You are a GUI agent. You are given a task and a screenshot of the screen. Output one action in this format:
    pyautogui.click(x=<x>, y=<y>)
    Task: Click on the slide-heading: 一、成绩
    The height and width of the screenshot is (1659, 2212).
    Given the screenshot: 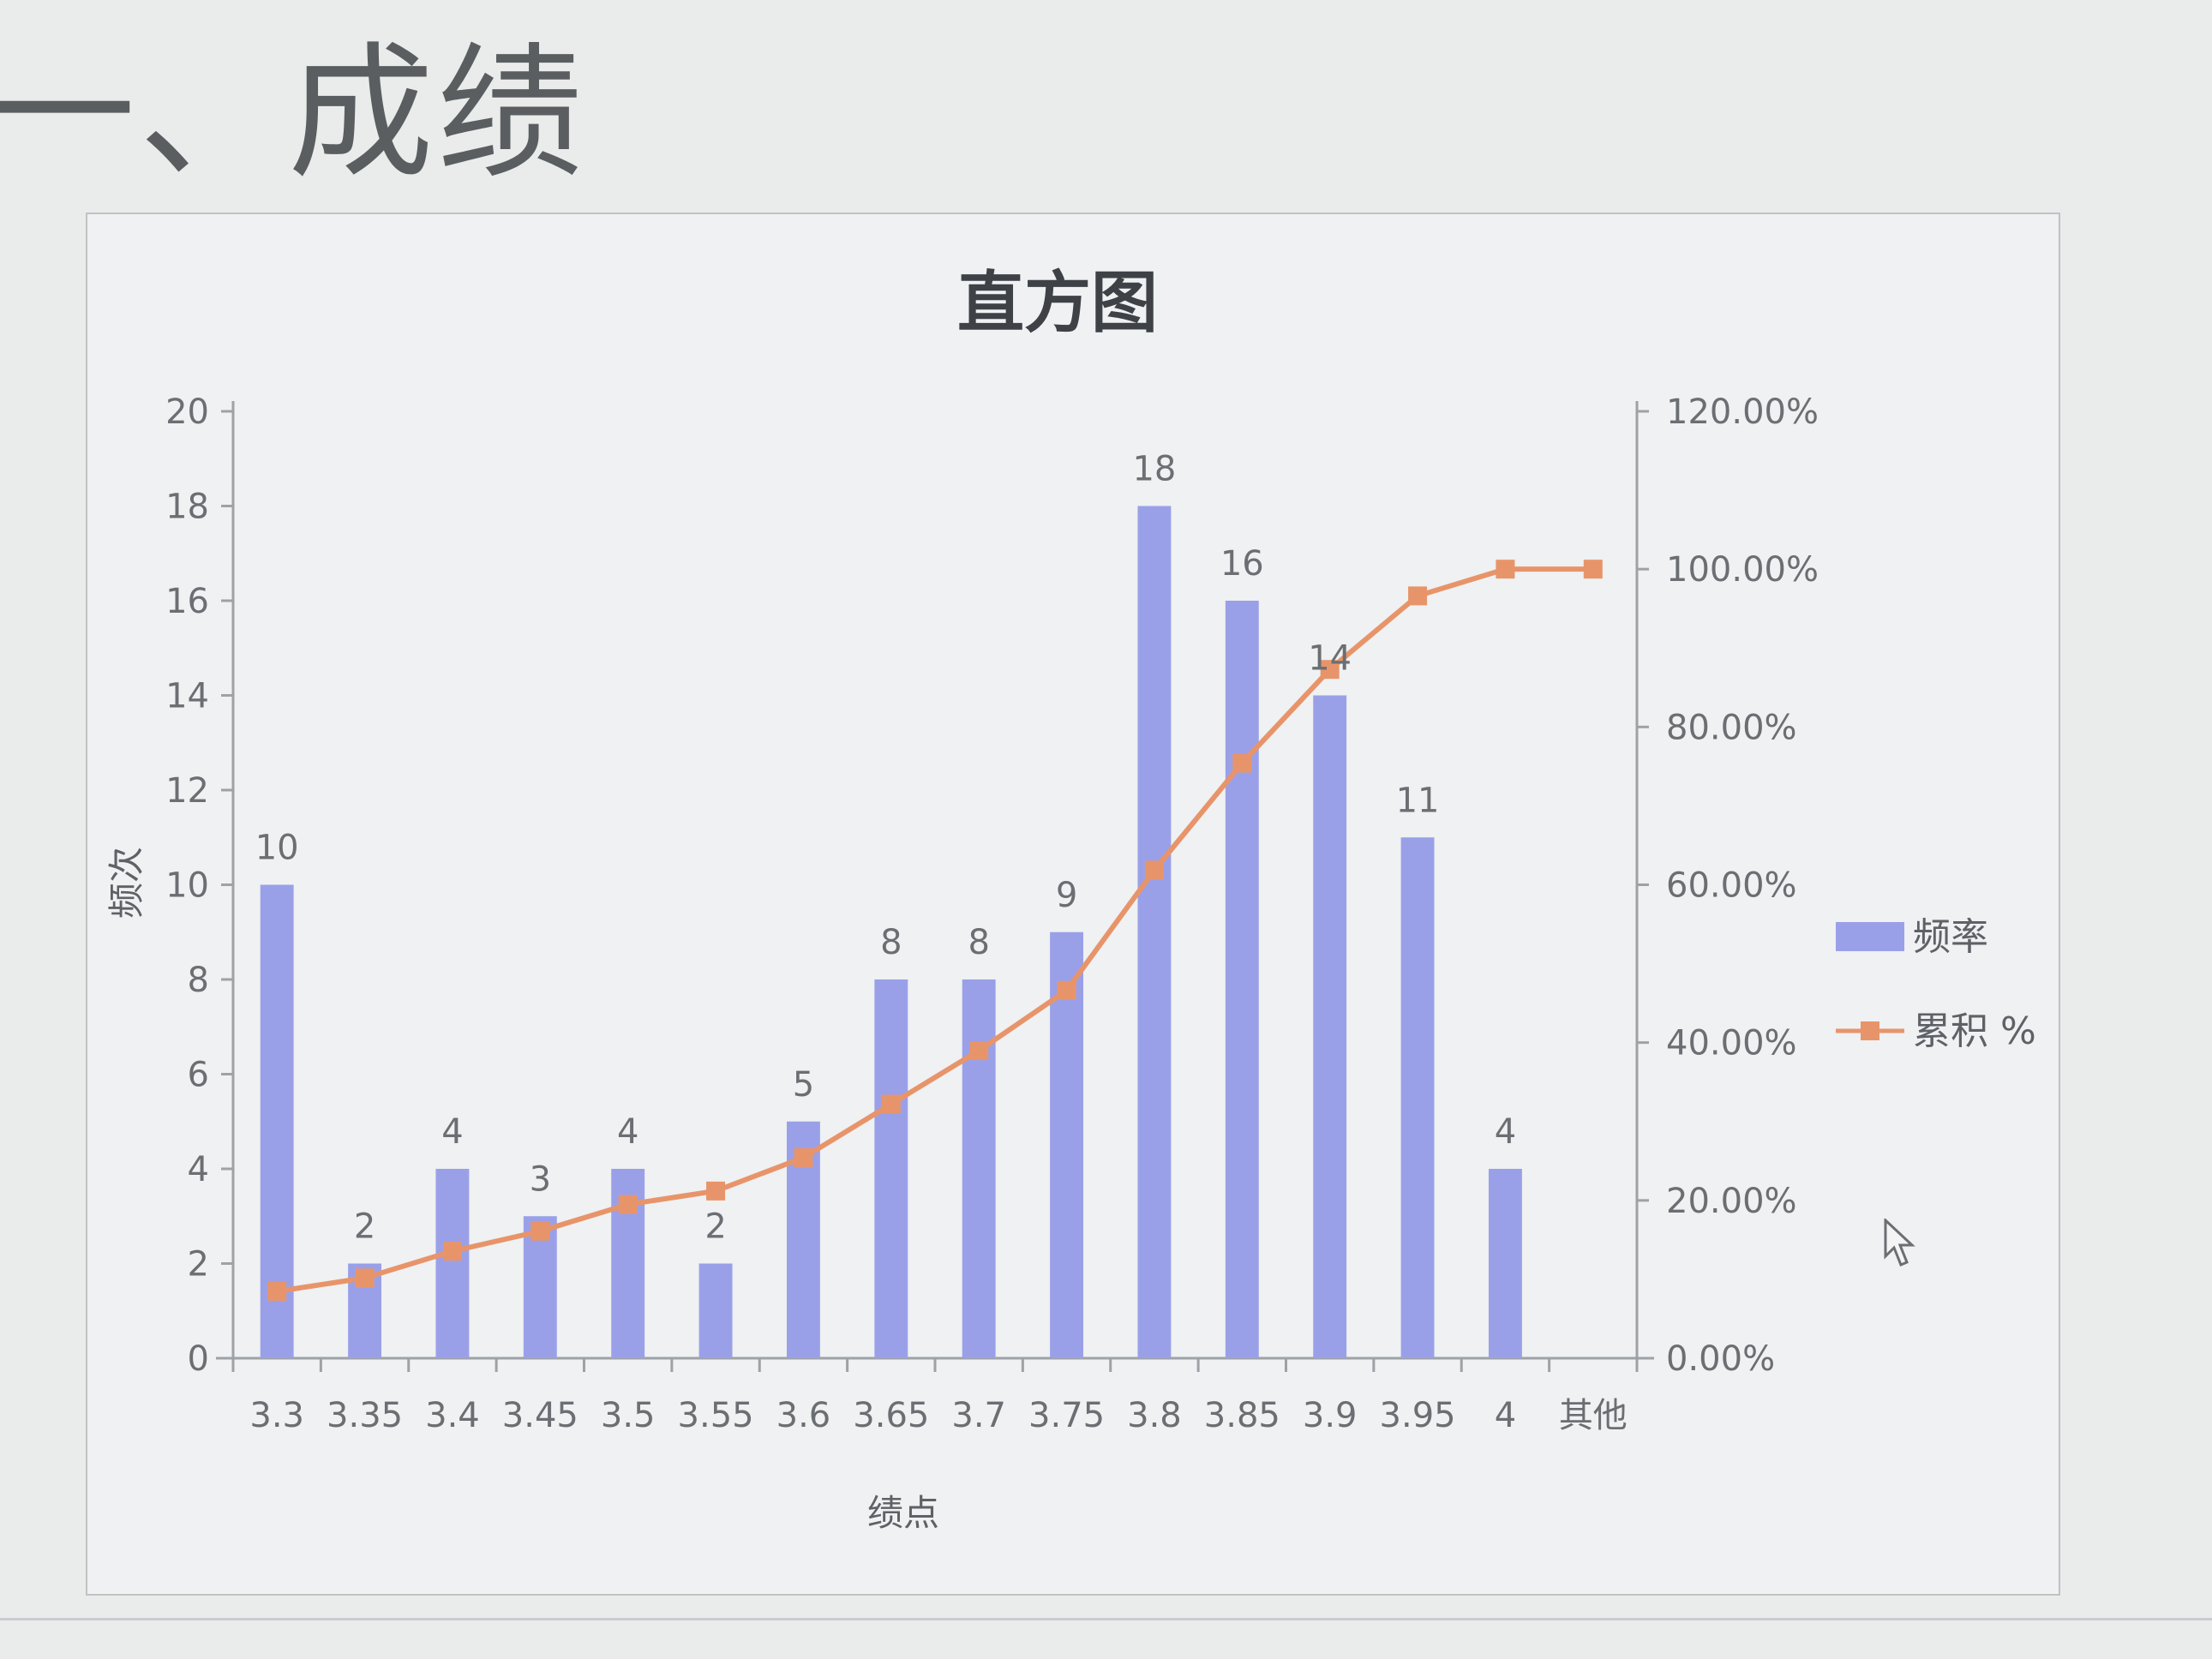 What is the action you would take?
    pyautogui.click(x=293, y=114)
    